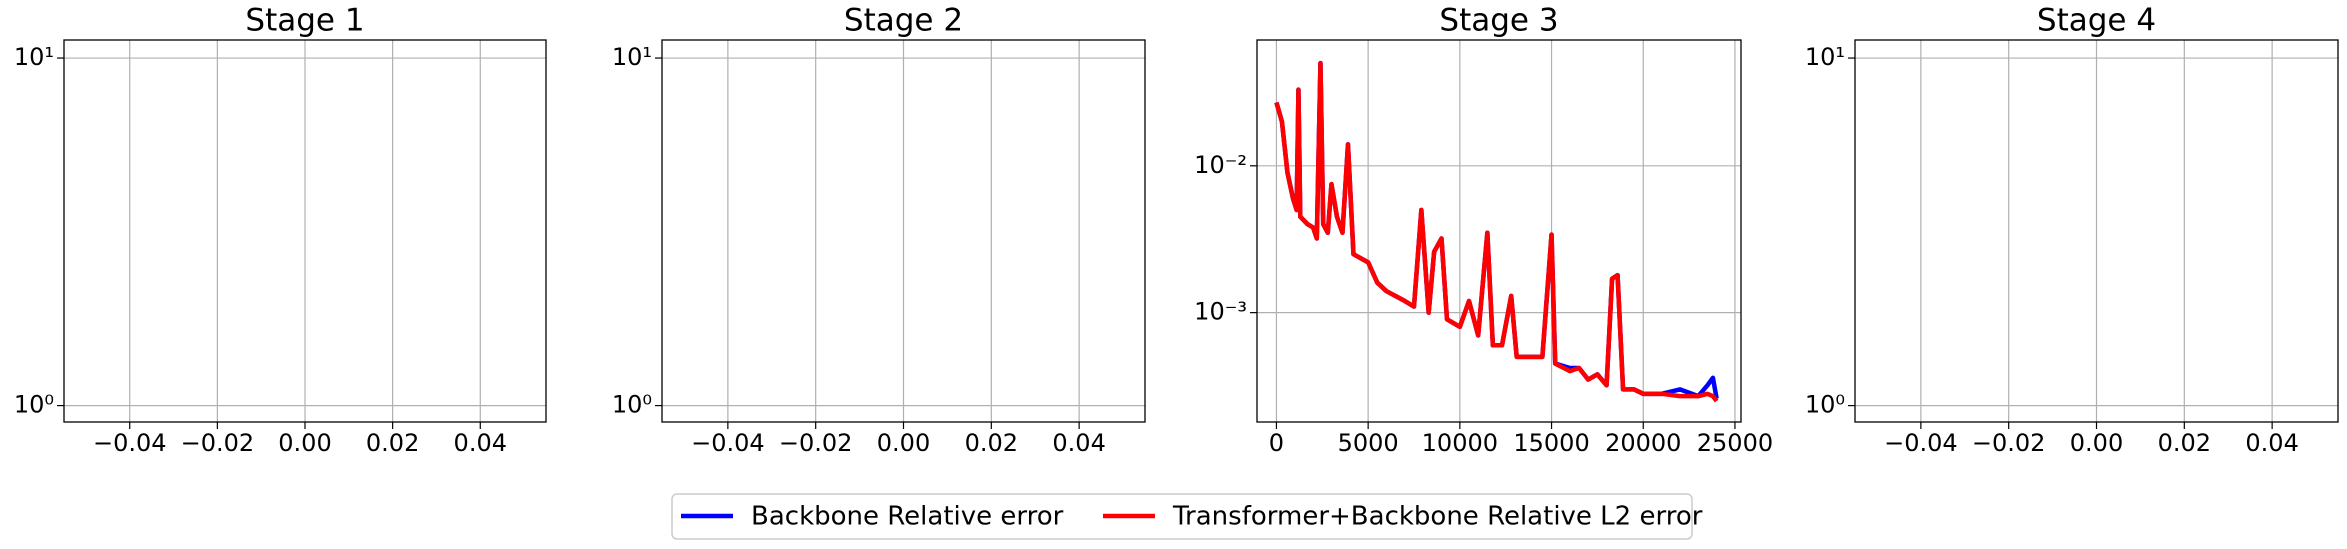  I want to click on line-series, so click(1496, 231).